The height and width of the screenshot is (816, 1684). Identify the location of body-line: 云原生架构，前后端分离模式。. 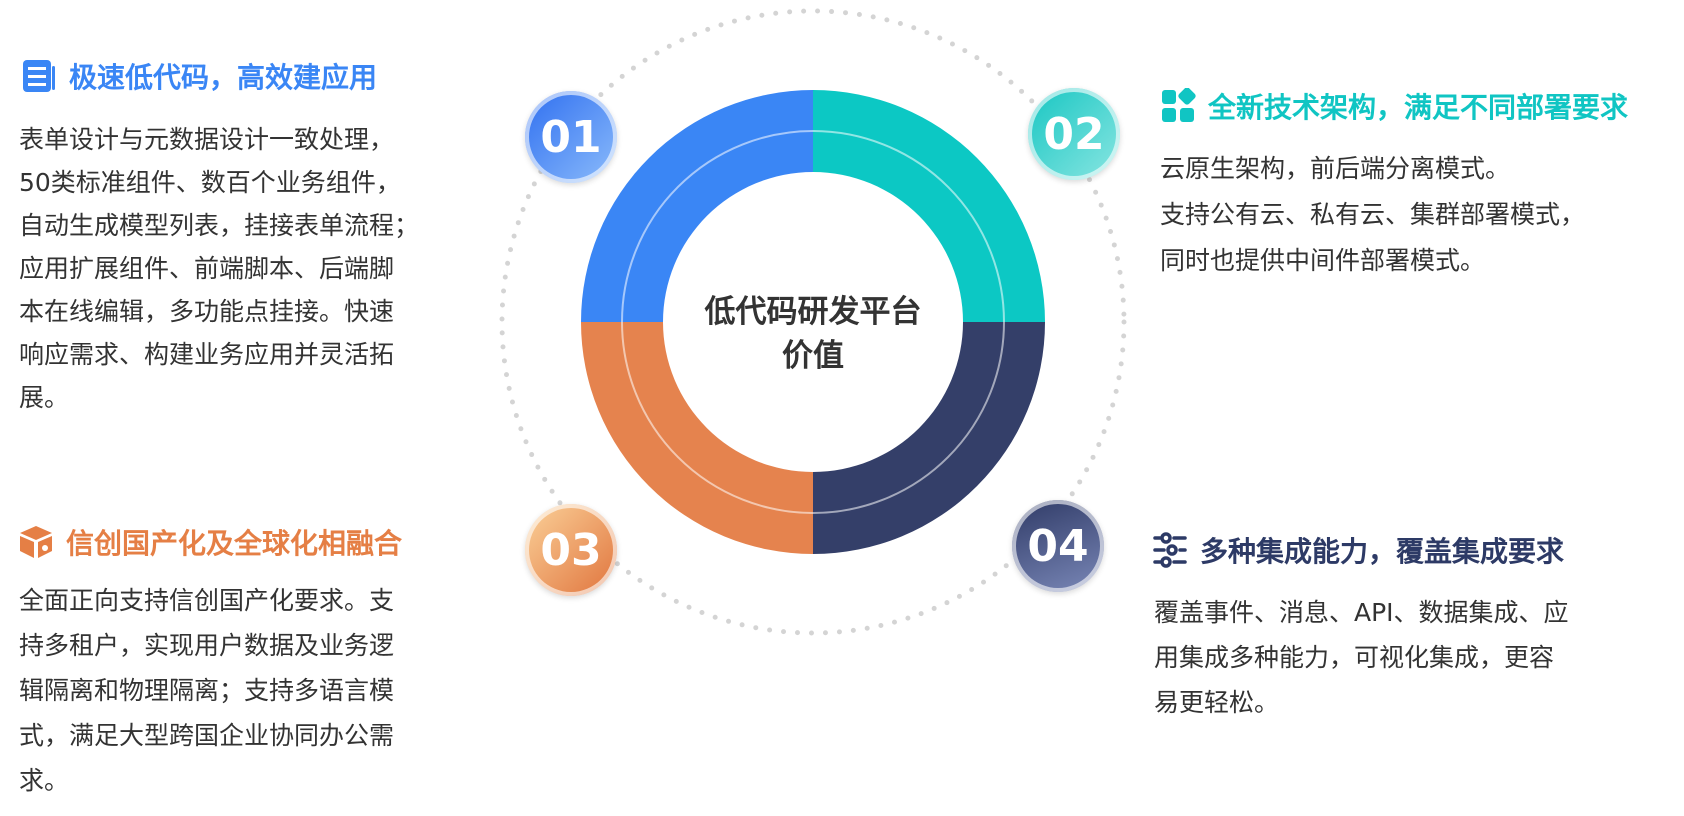
(1335, 168).